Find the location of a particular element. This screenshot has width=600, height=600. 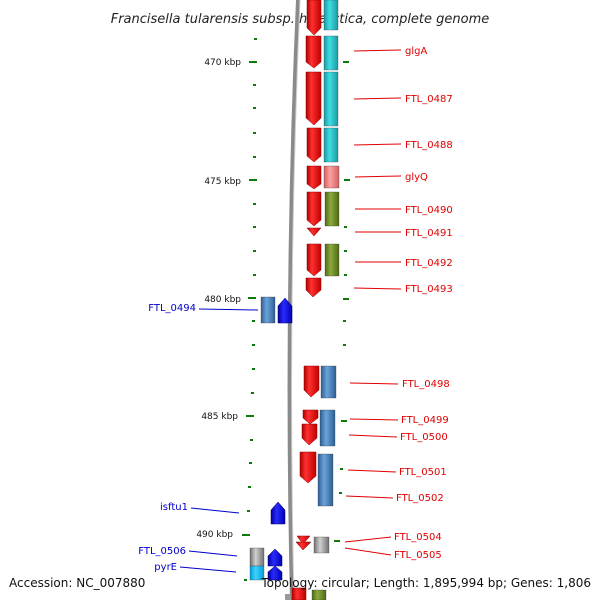

plus-strand-genes is located at coordinates (306, 300).